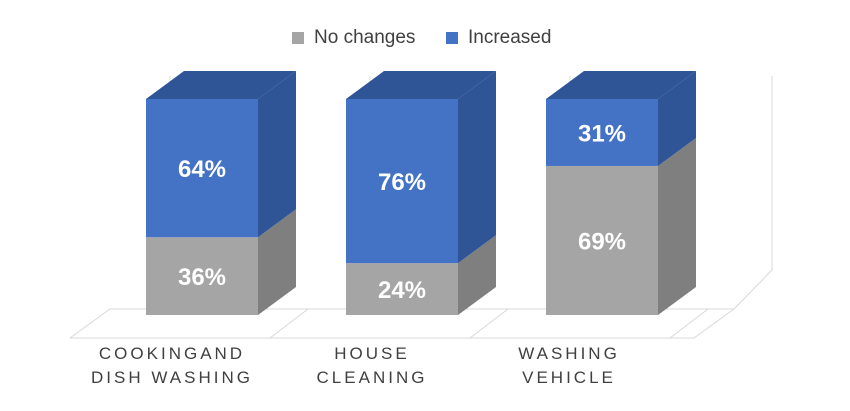 This screenshot has height=411, width=850. I want to click on category-label-line: DISH WASHING, so click(172, 377).